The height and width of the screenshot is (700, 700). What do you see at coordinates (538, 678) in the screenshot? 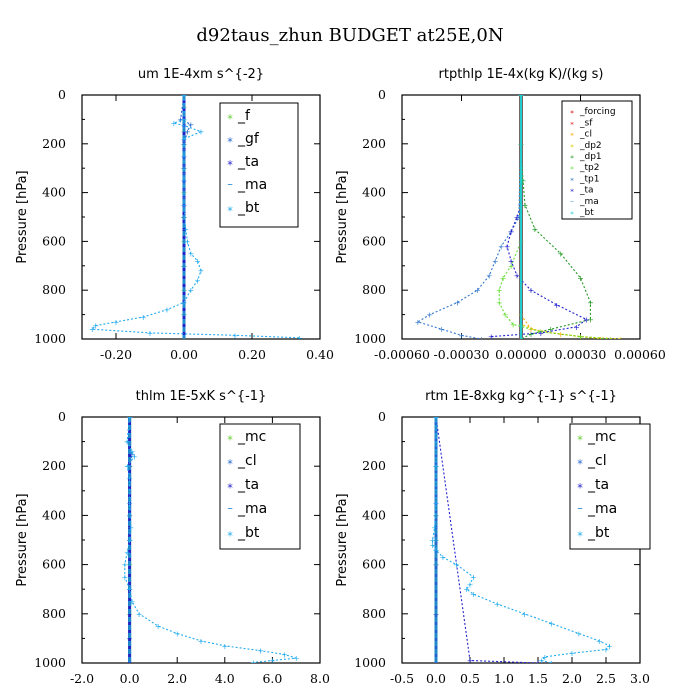
I see `x-tick-label: 1.5` at bounding box center [538, 678].